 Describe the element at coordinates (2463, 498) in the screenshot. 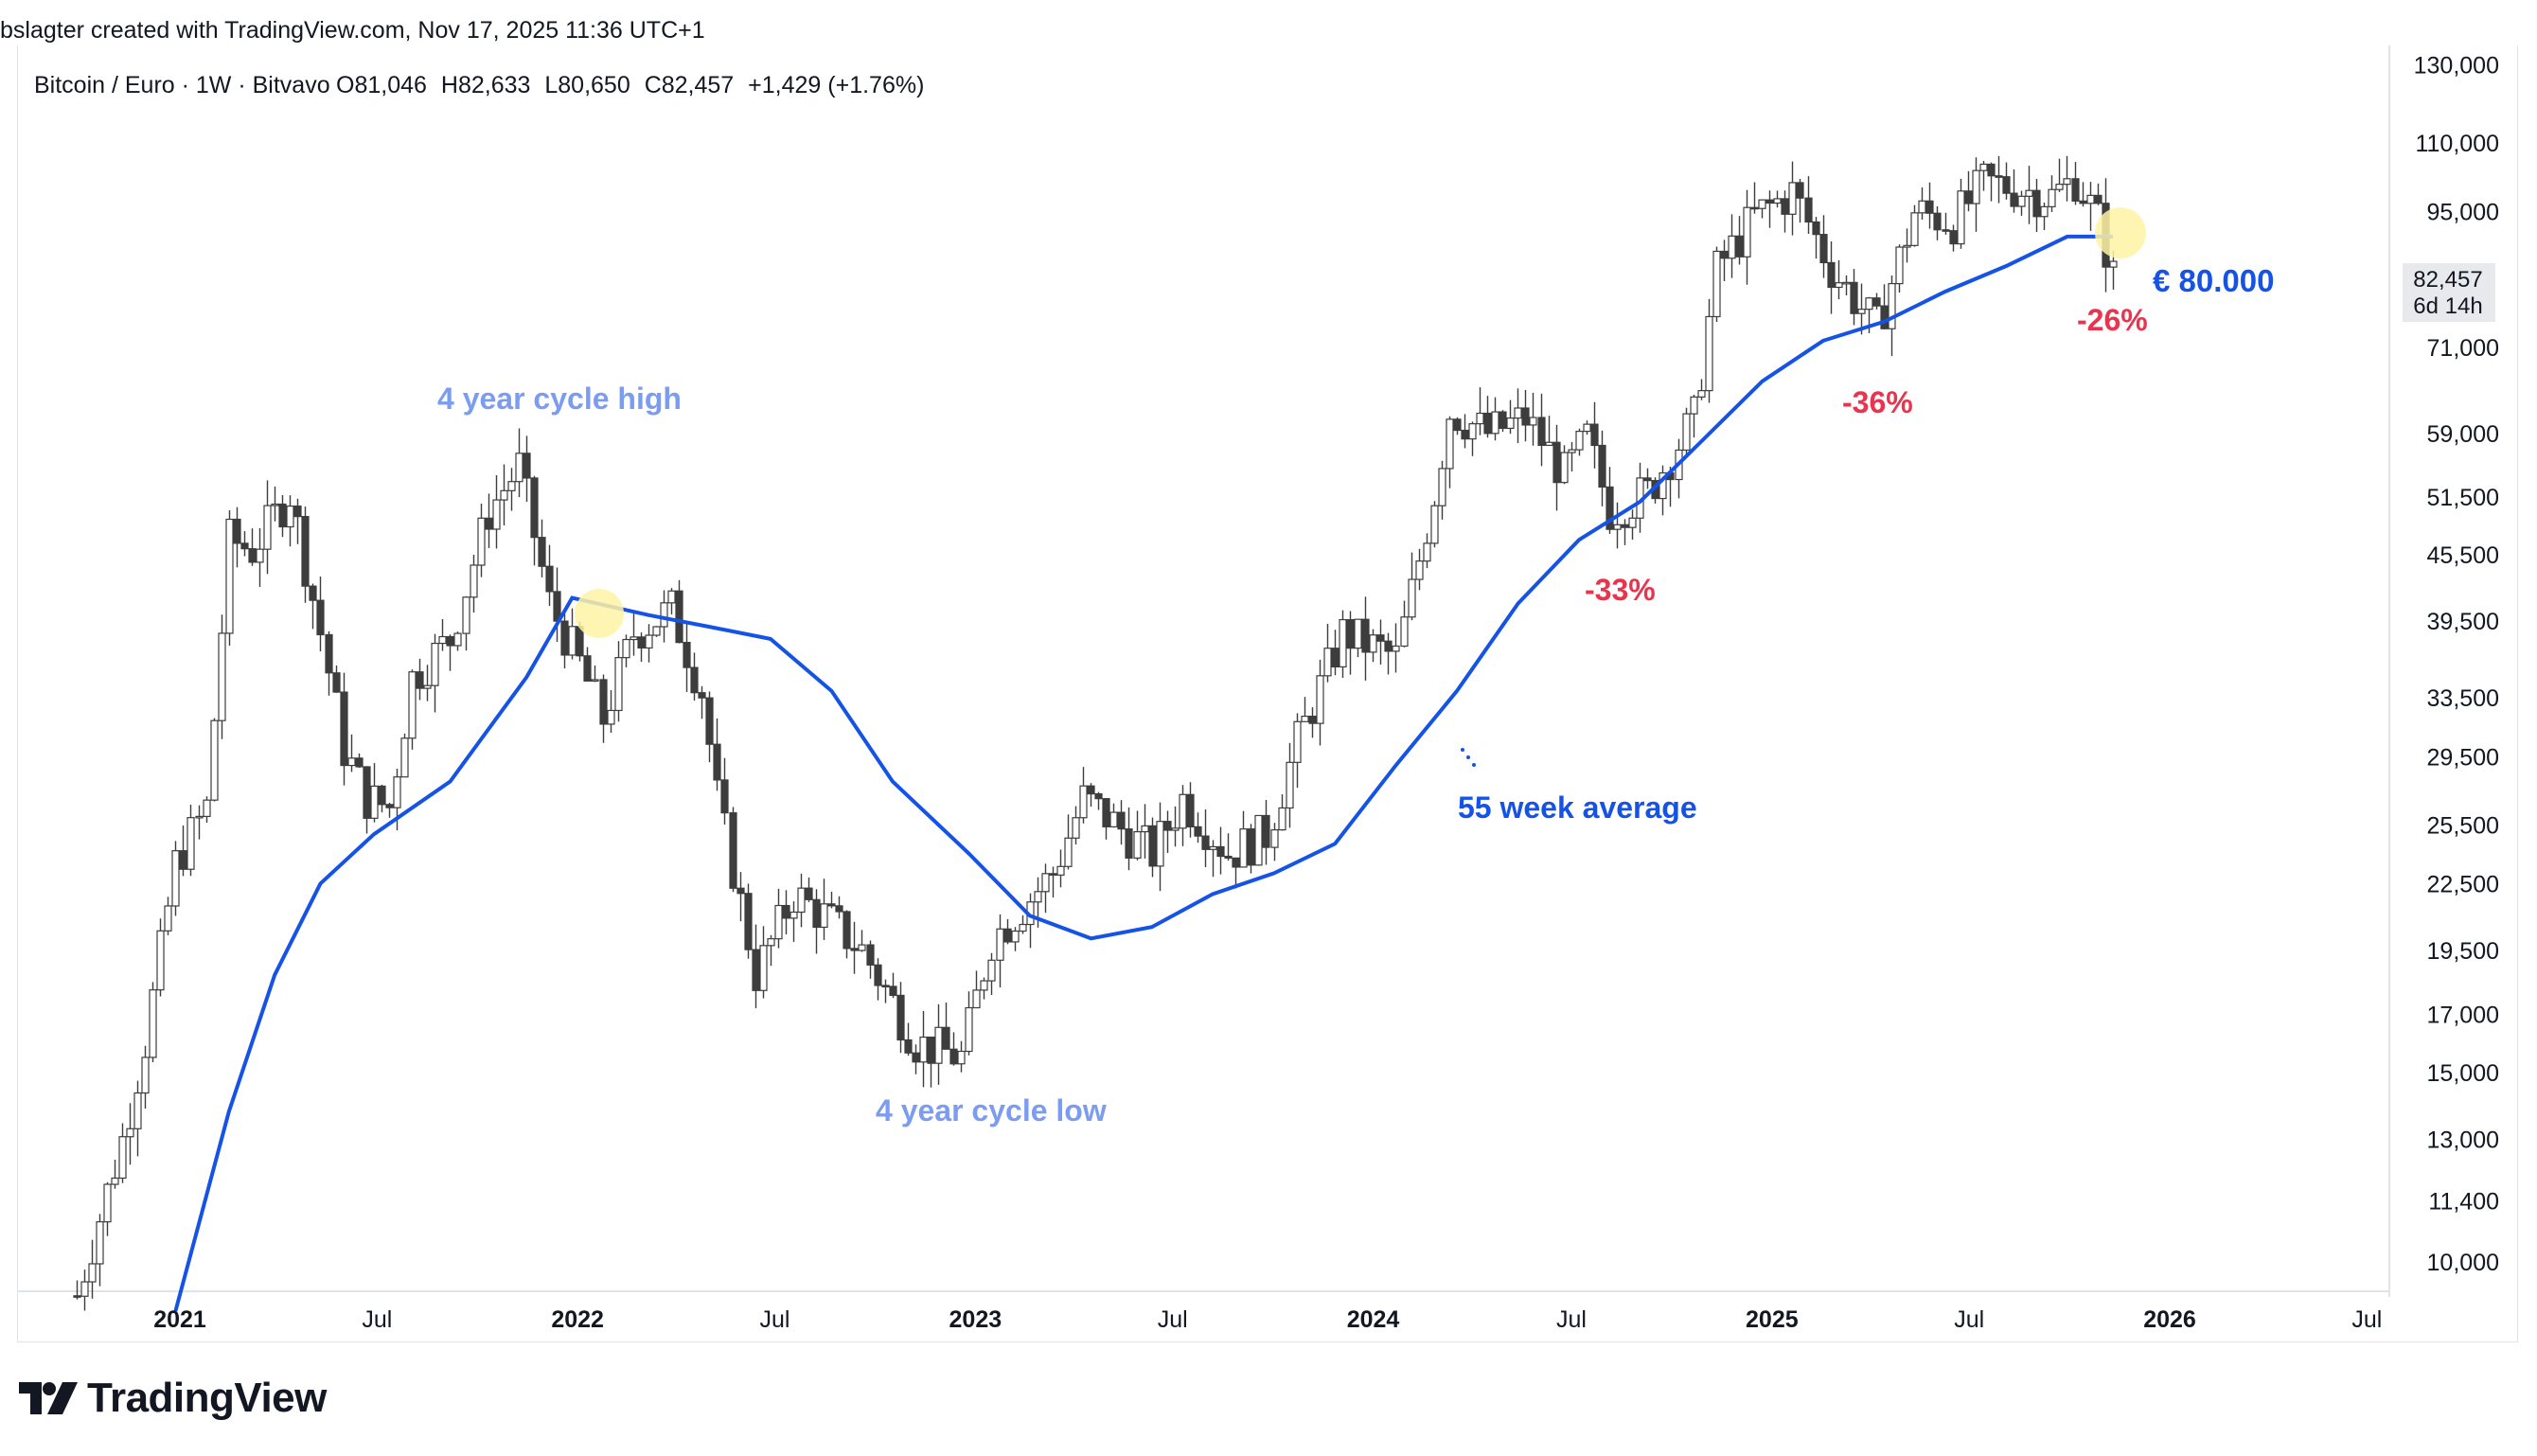

I see `price-tick-label: 51,500` at that location.